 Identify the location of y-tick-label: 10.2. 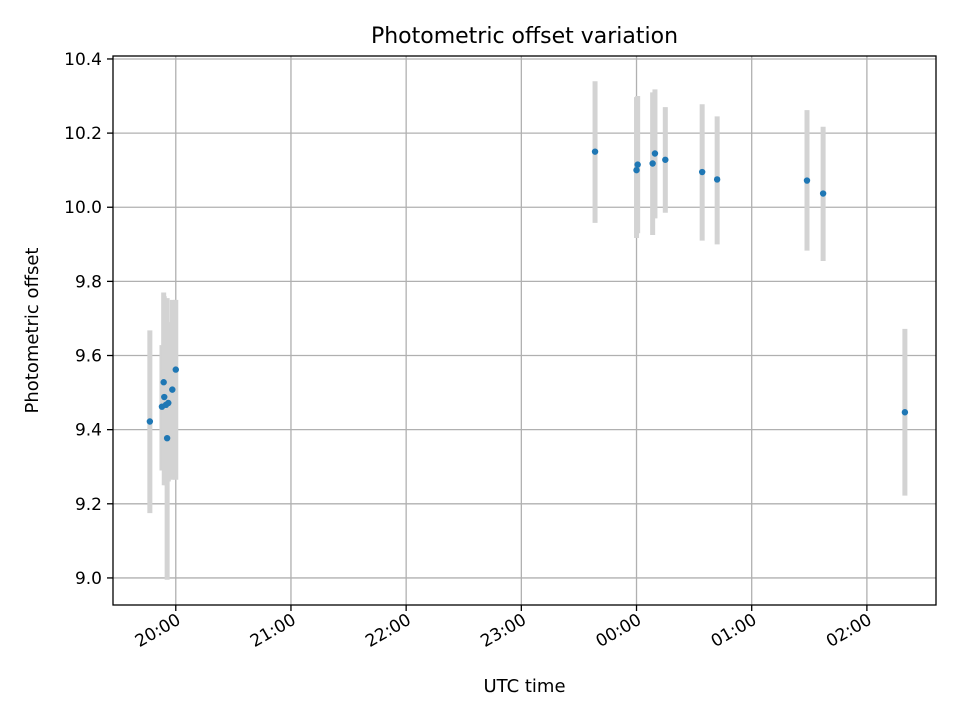
(83, 134).